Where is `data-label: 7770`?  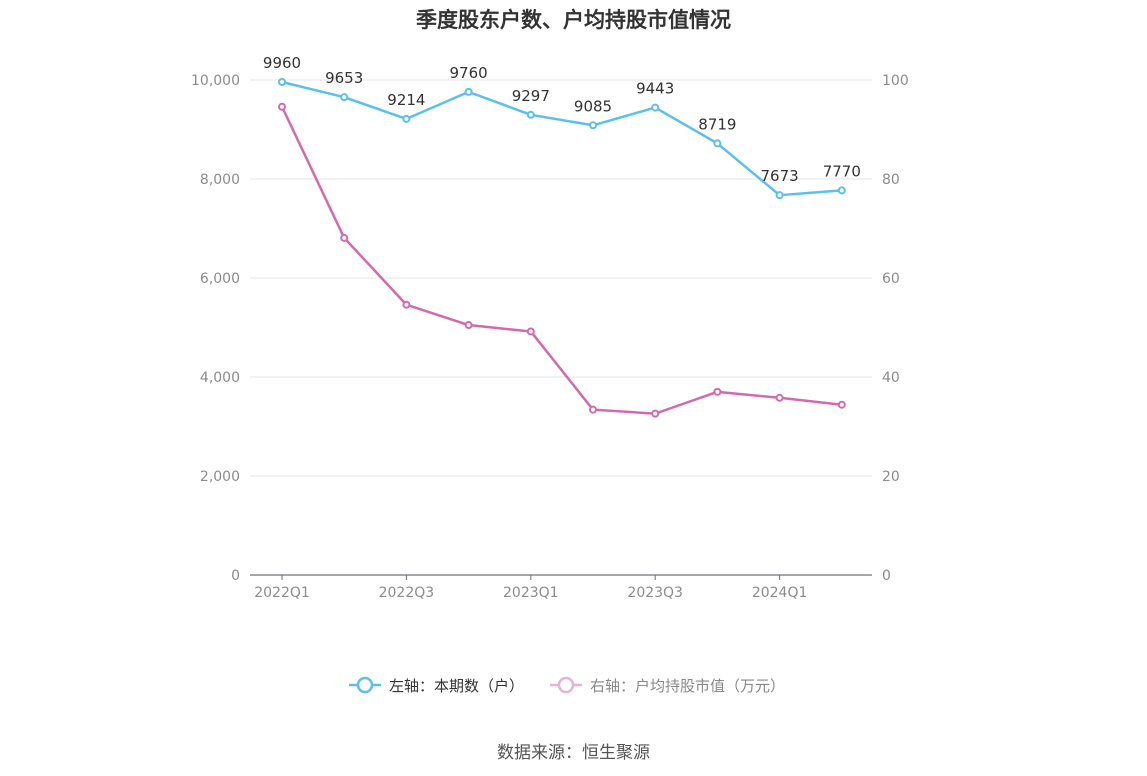
data-label: 7770 is located at coordinates (842, 171).